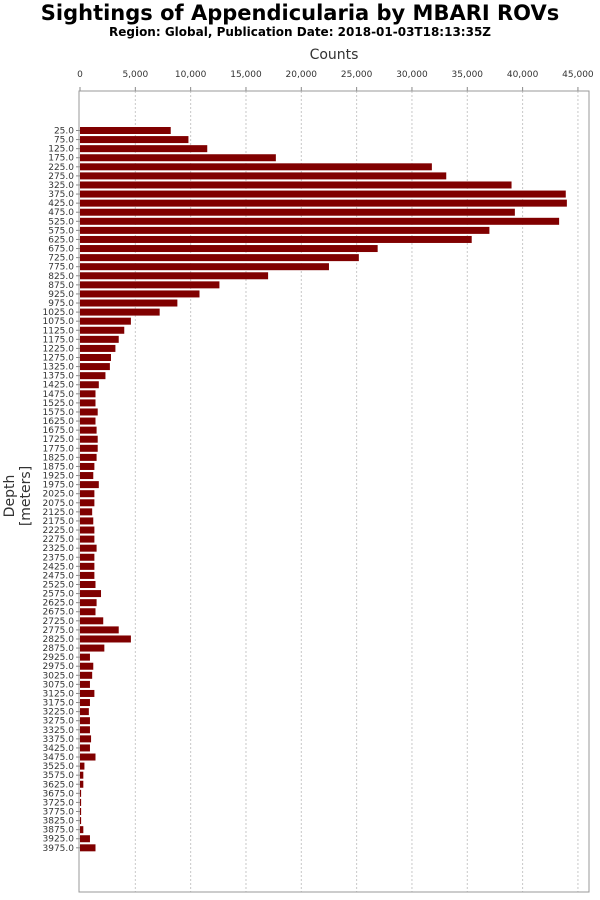 This screenshot has height=900, width=600. I want to click on y-tick-label: 2975.0, so click(59, 667).